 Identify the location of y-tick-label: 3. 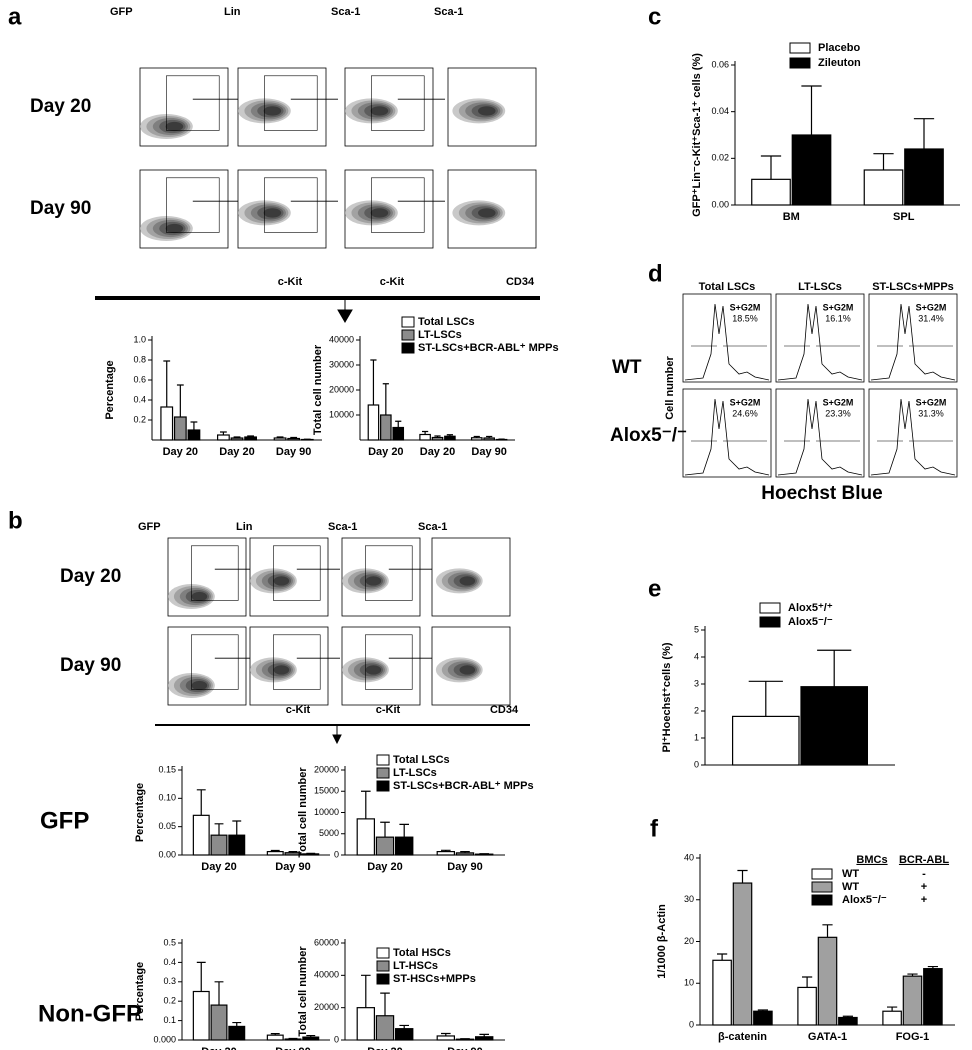
(696, 683).